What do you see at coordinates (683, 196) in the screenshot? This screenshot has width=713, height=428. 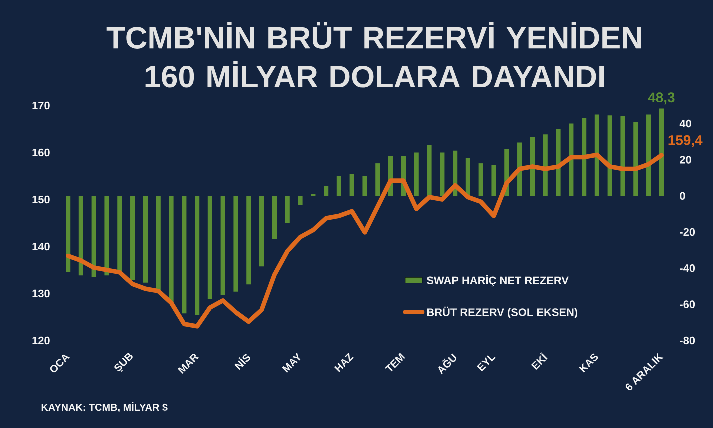 I see `y2-tick-label: 0` at bounding box center [683, 196].